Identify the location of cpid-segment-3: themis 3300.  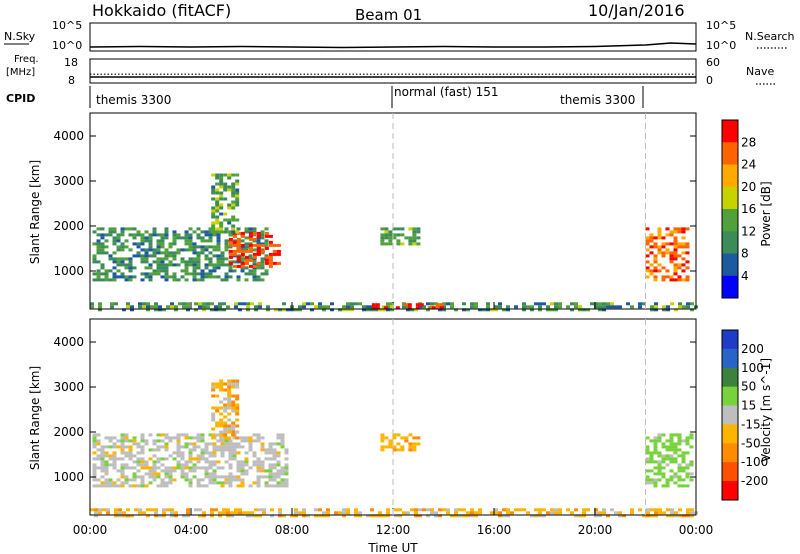
(597, 100).